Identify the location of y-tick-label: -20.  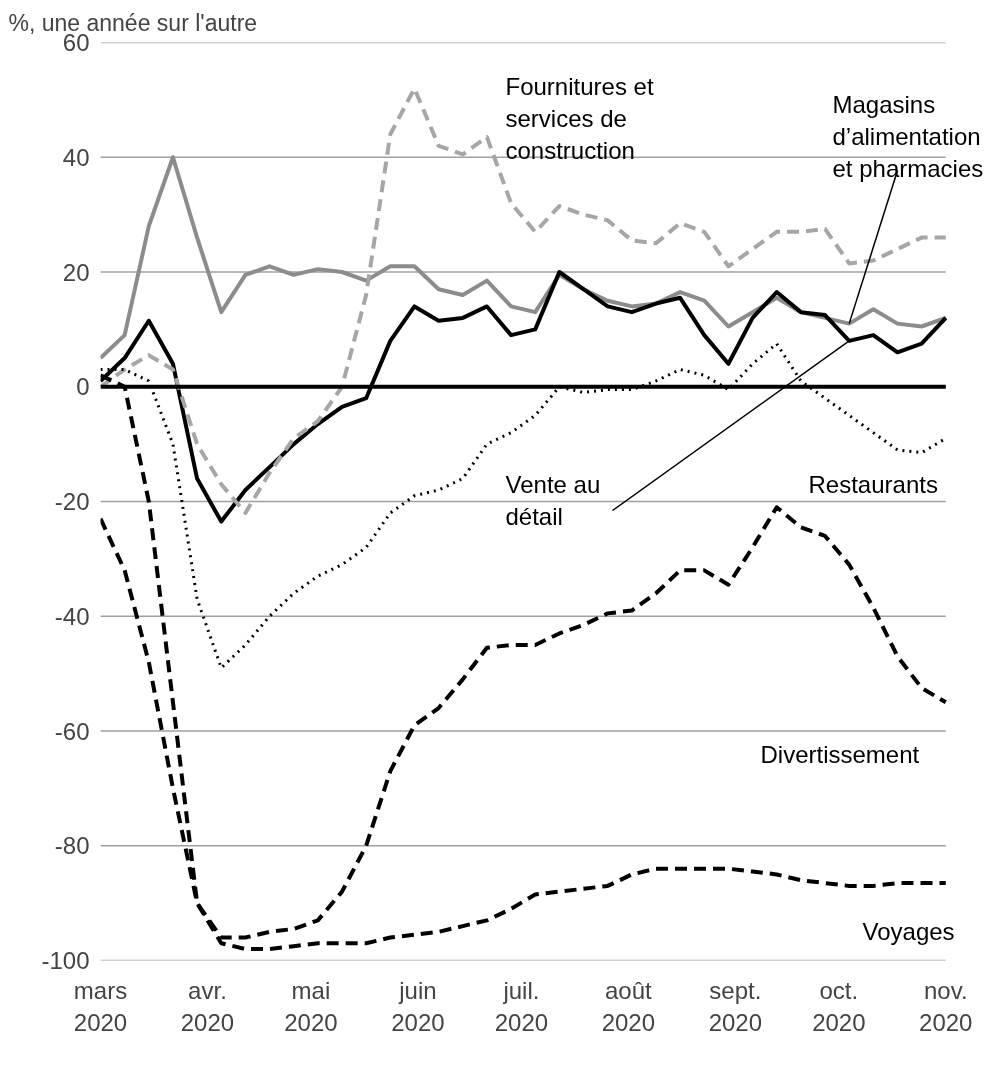
(72, 501).